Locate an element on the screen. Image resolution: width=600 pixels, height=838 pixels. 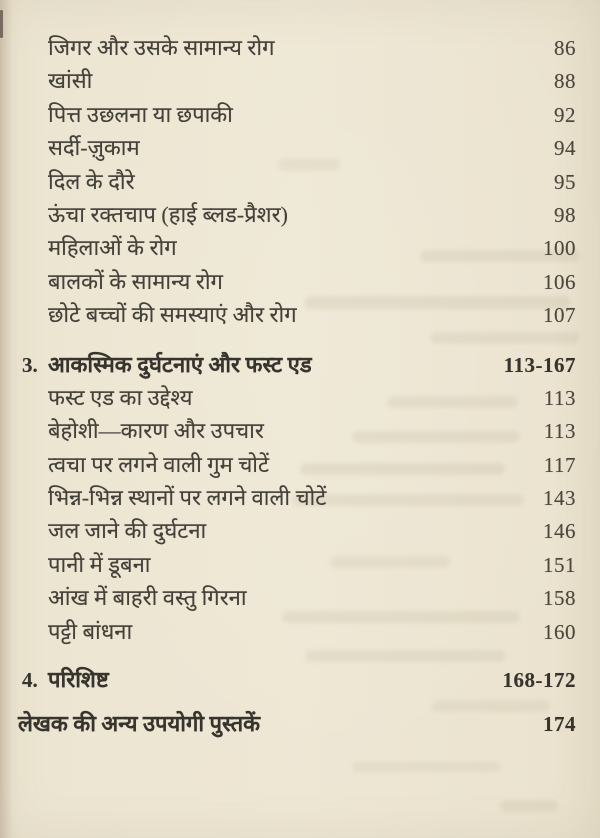
toc-entry-title: भिन्न-भिन्न स्थानों पर लगने वाली चोटें is located at coordinates (187, 498).